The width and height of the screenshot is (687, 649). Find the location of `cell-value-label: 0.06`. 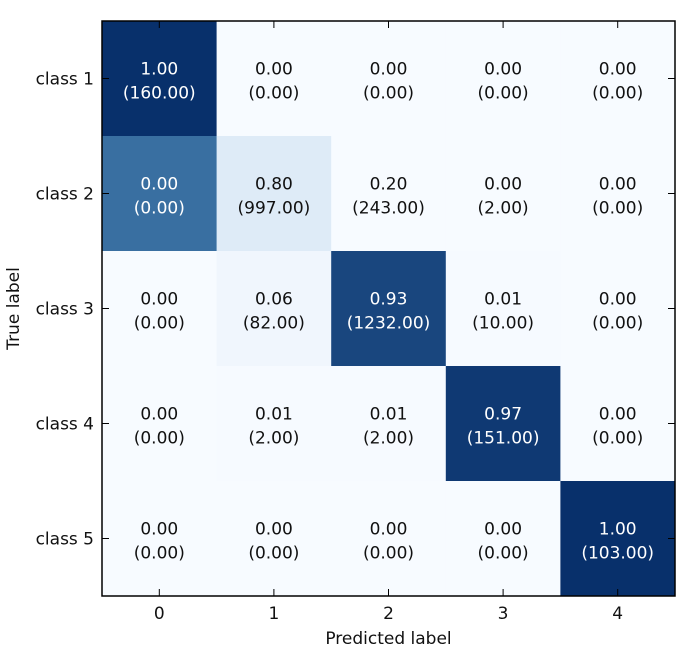

cell-value-label: 0.06 is located at coordinates (274, 300).